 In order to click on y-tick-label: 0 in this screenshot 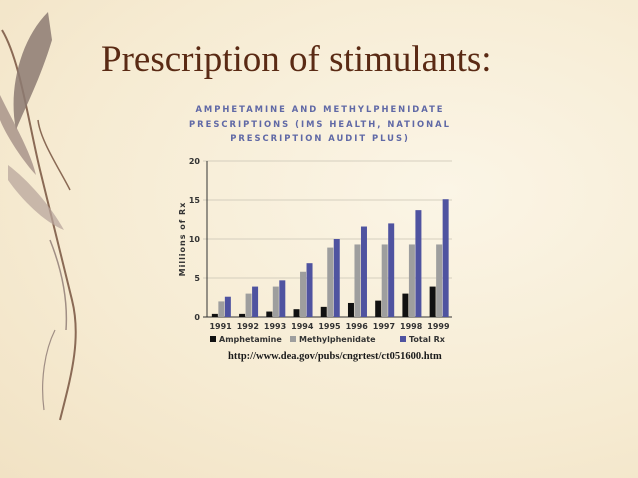, I will do `click(197, 317)`.